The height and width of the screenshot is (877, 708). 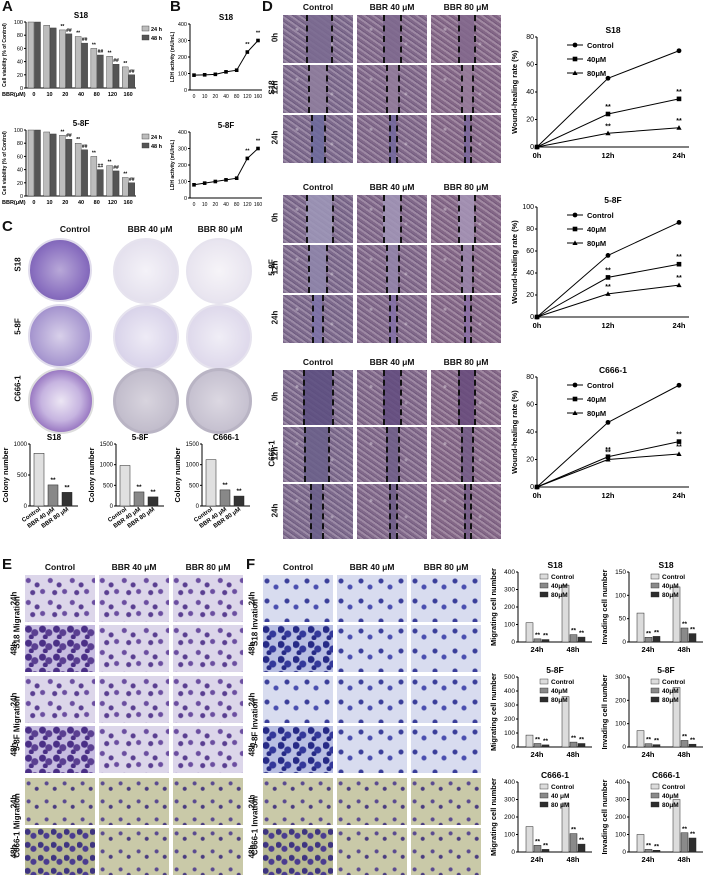 I want to click on legend-label: 24 h, so click(x=157, y=30).